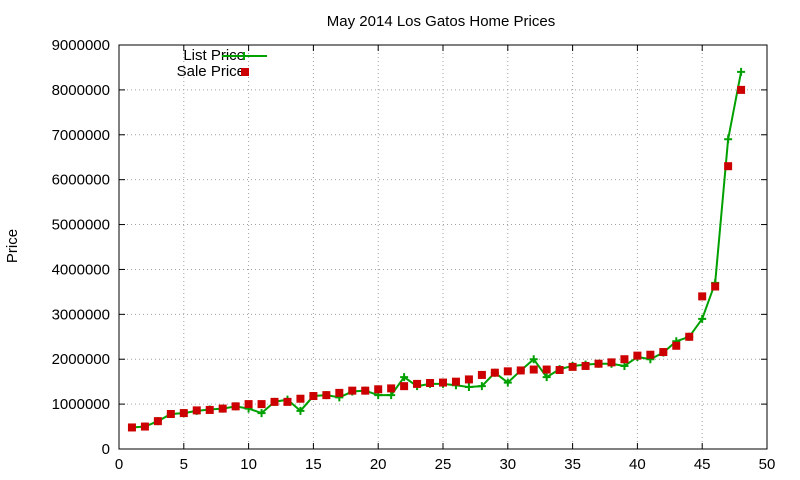 The image size is (800, 480). I want to click on x-tick-label: 35, so click(572, 464).